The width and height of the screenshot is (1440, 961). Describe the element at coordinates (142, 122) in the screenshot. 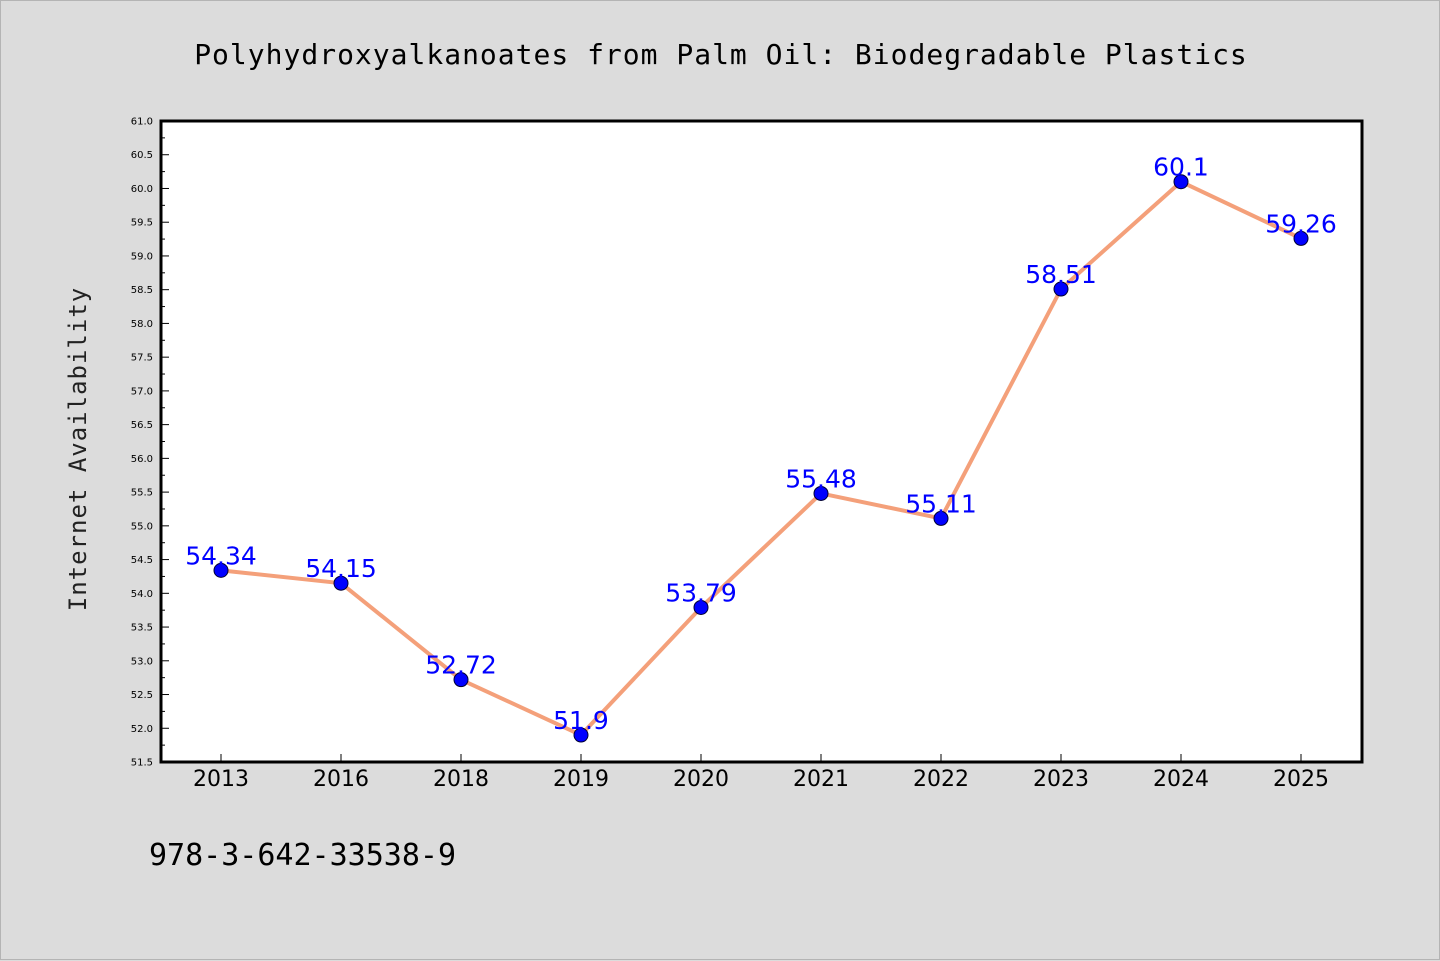

I see `y-tick-label: 61.0` at that location.